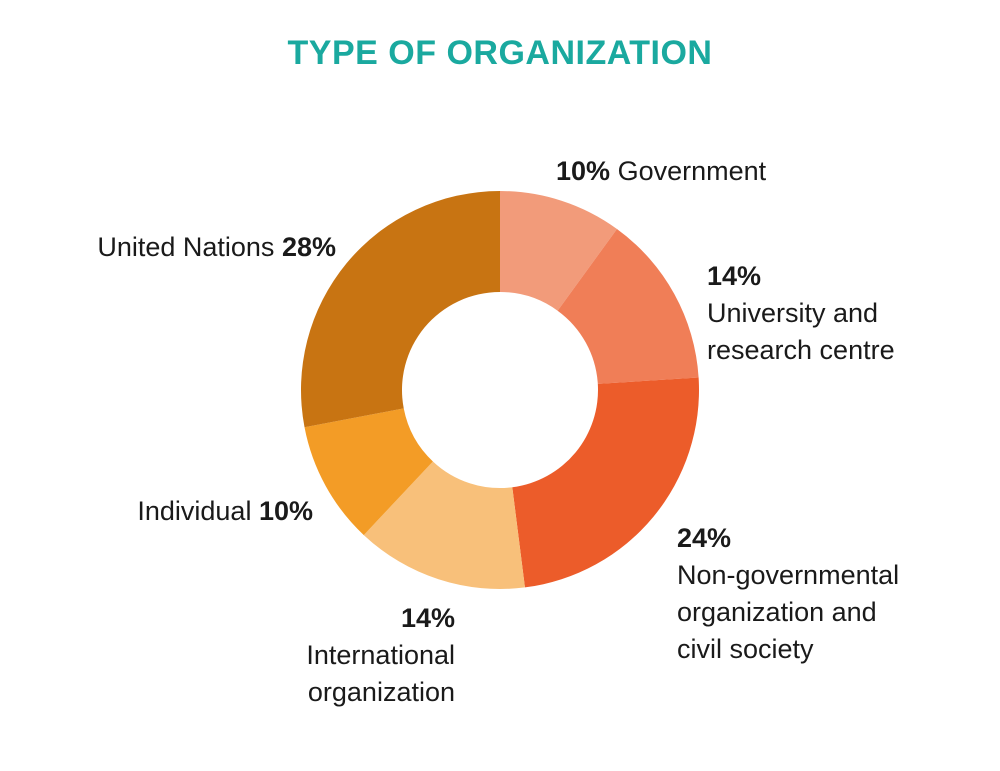  I want to click on value-label-individual: 10%, so click(285, 511).